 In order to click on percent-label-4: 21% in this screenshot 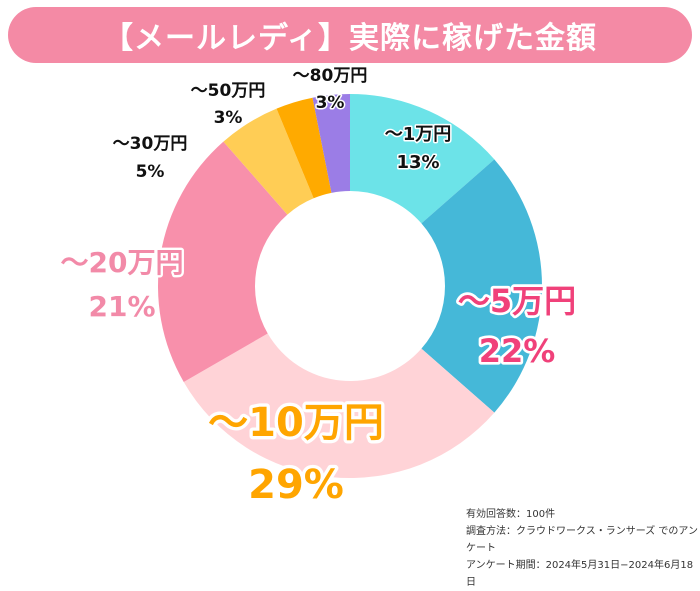, I will do `click(121, 306)`.